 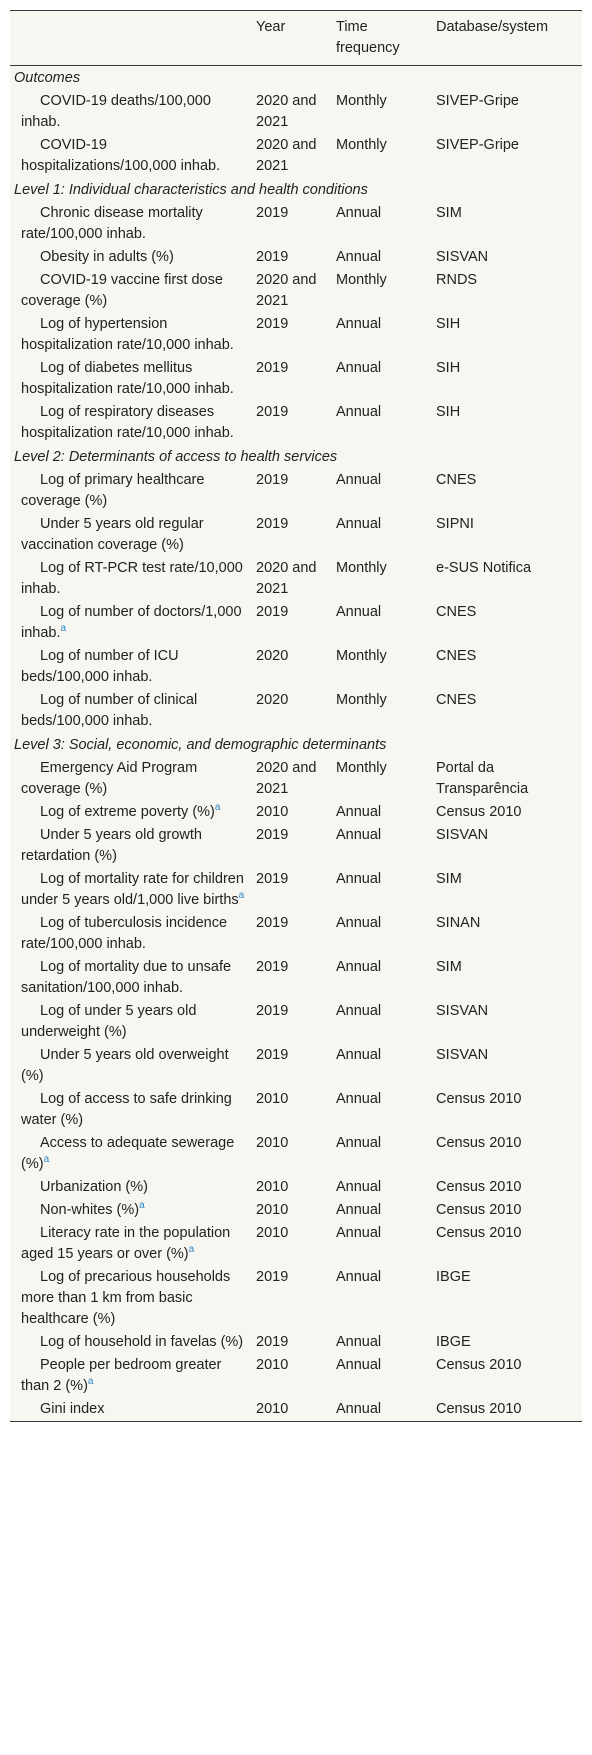 I want to click on variable-name: Log of number of ICU beds/100,000 inhab., so click(x=100, y=666).